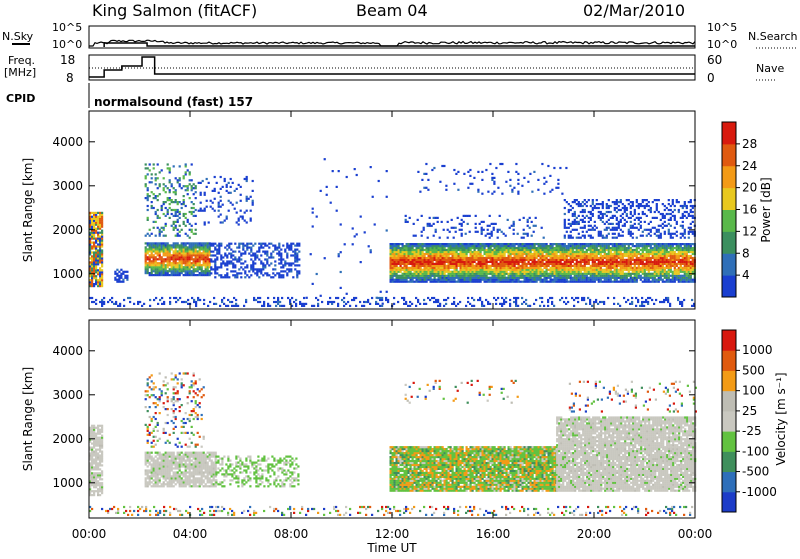 This screenshot has width=800, height=559. I want to click on cpid-value: normalsound (fast) 157, so click(173, 102).